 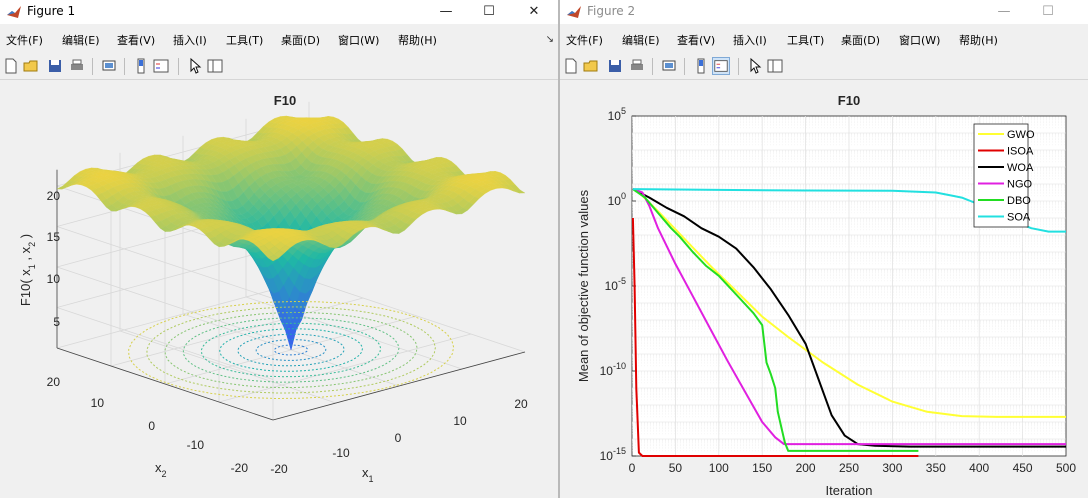 What do you see at coordinates (98, 403) in the screenshot?
I see `x2-tick-10: 10` at bounding box center [98, 403].